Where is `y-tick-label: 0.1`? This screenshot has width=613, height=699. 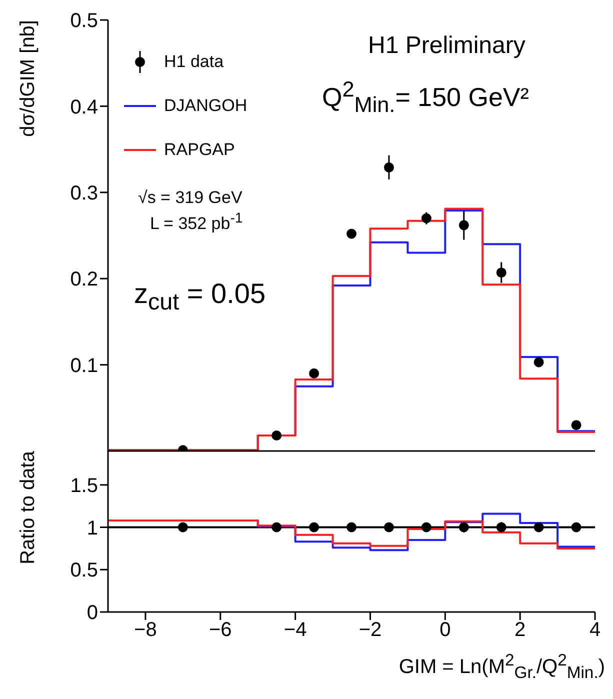
y-tick-label: 0.1 is located at coordinates (84, 365).